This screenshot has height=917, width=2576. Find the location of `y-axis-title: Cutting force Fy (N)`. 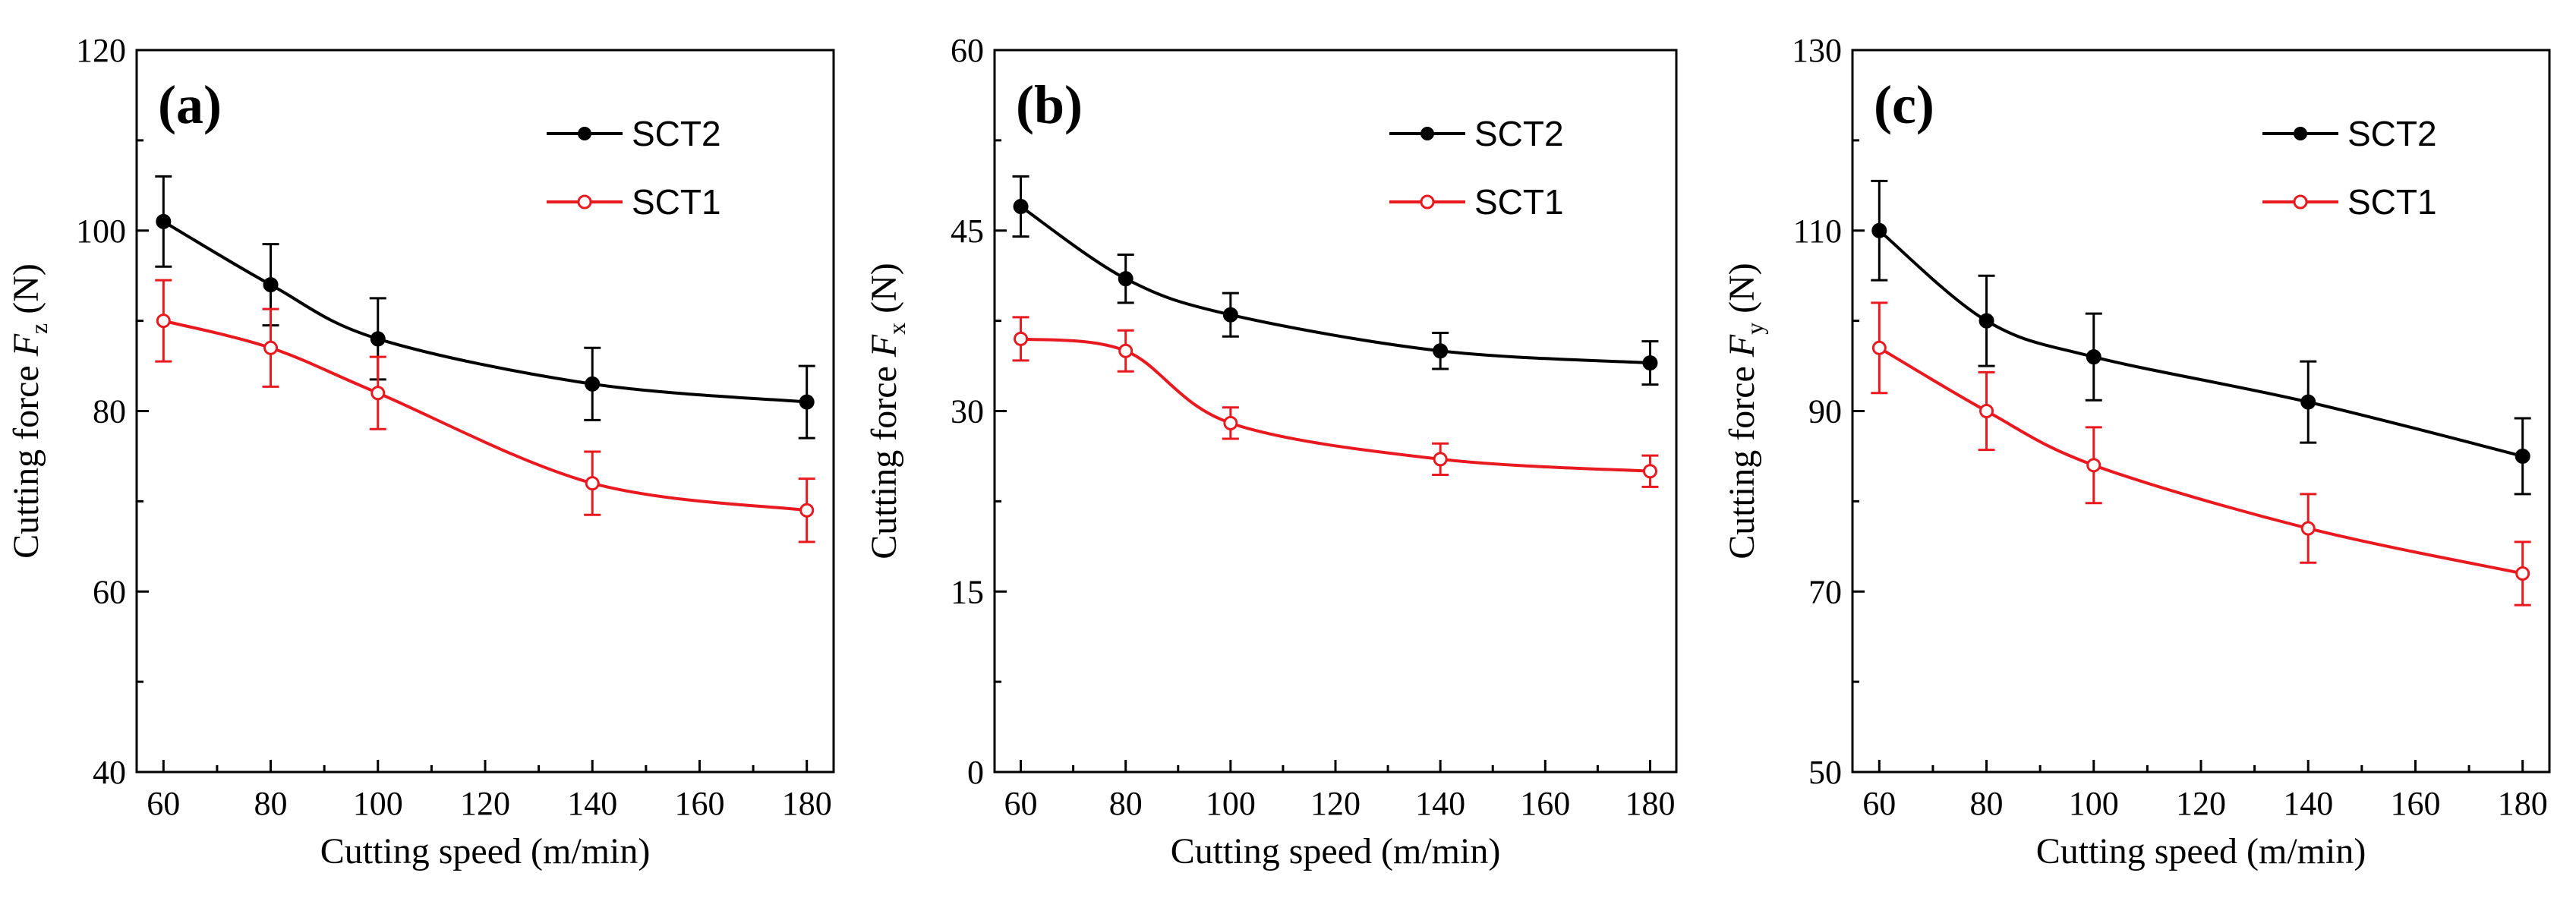

y-axis-title: Cutting force Fy (N) is located at coordinates (1745, 411).